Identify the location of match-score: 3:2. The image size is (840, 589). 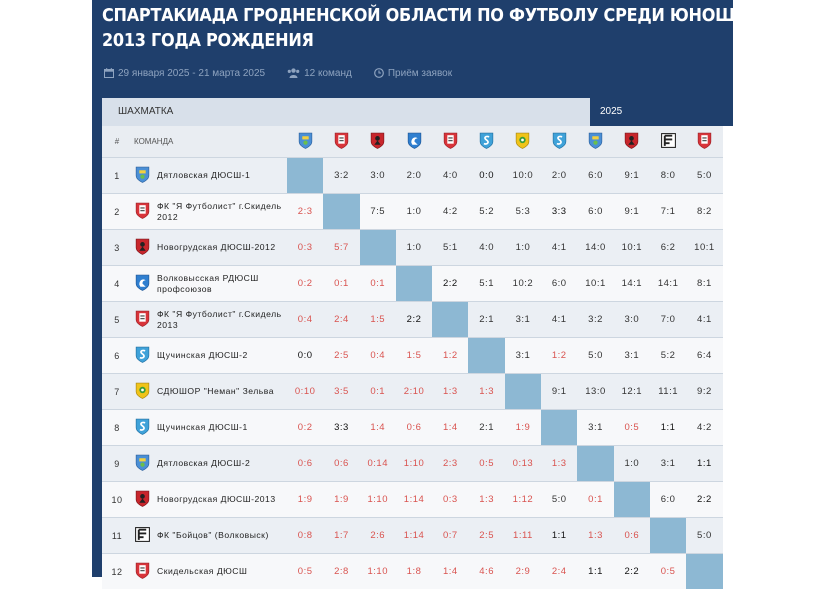
(595, 320).